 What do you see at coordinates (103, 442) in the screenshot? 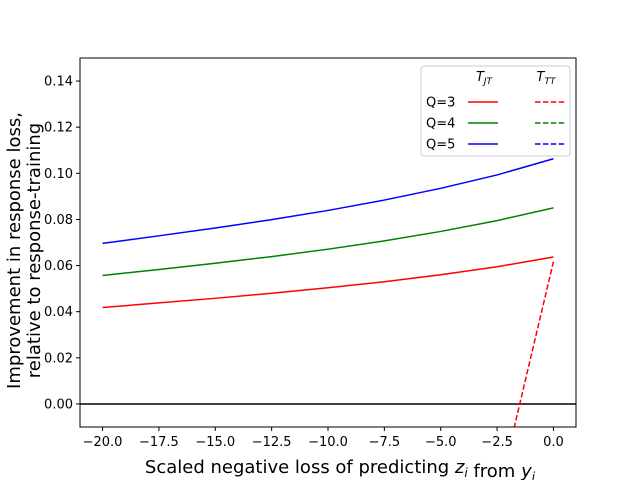
I see `x-tick-label: −20.0` at bounding box center [103, 442].